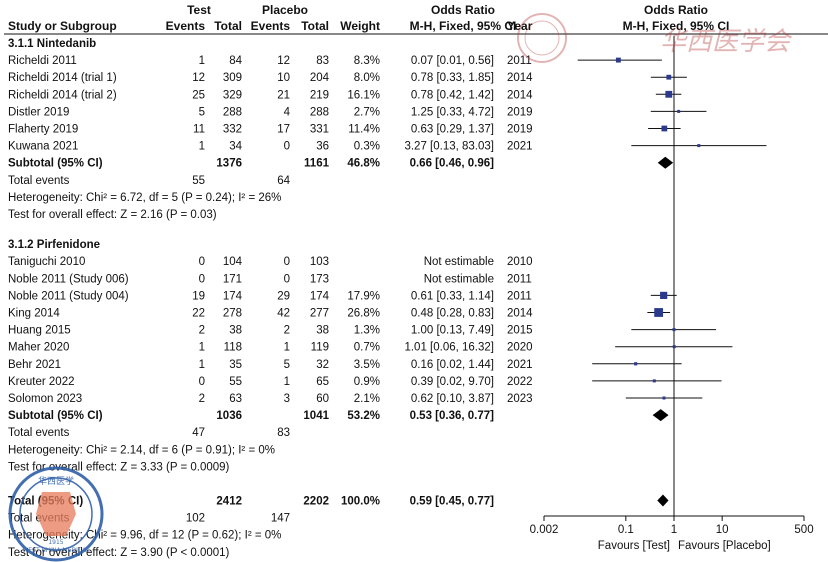 The width and height of the screenshot is (828, 562). I want to click on study-name: Richeldi 2014 (trial 1), so click(62, 78).